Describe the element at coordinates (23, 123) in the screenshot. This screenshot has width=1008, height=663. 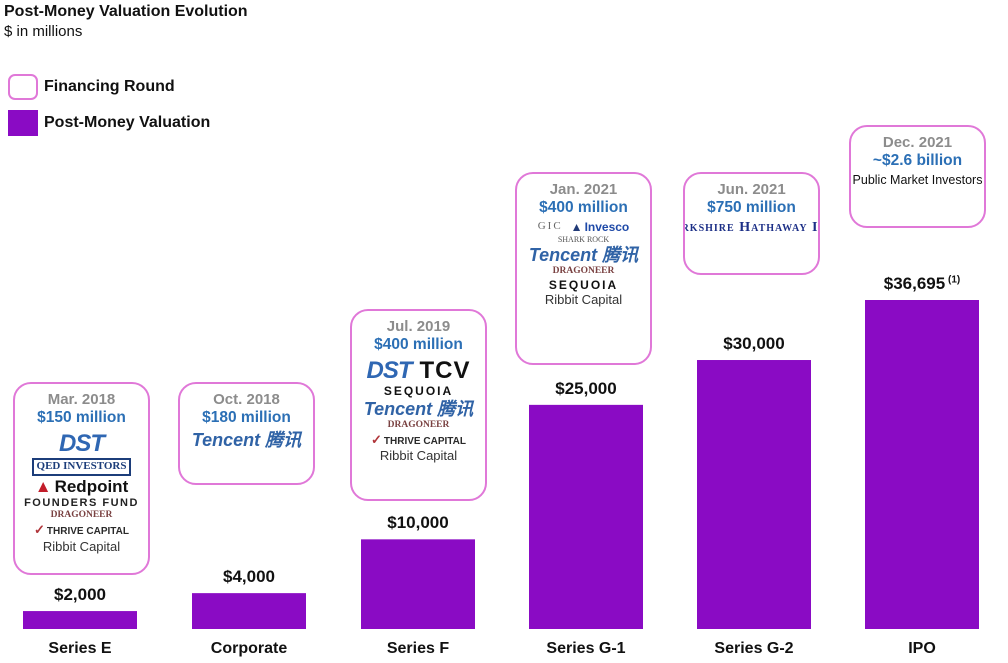
I see `legend-valuation-swatch` at that location.